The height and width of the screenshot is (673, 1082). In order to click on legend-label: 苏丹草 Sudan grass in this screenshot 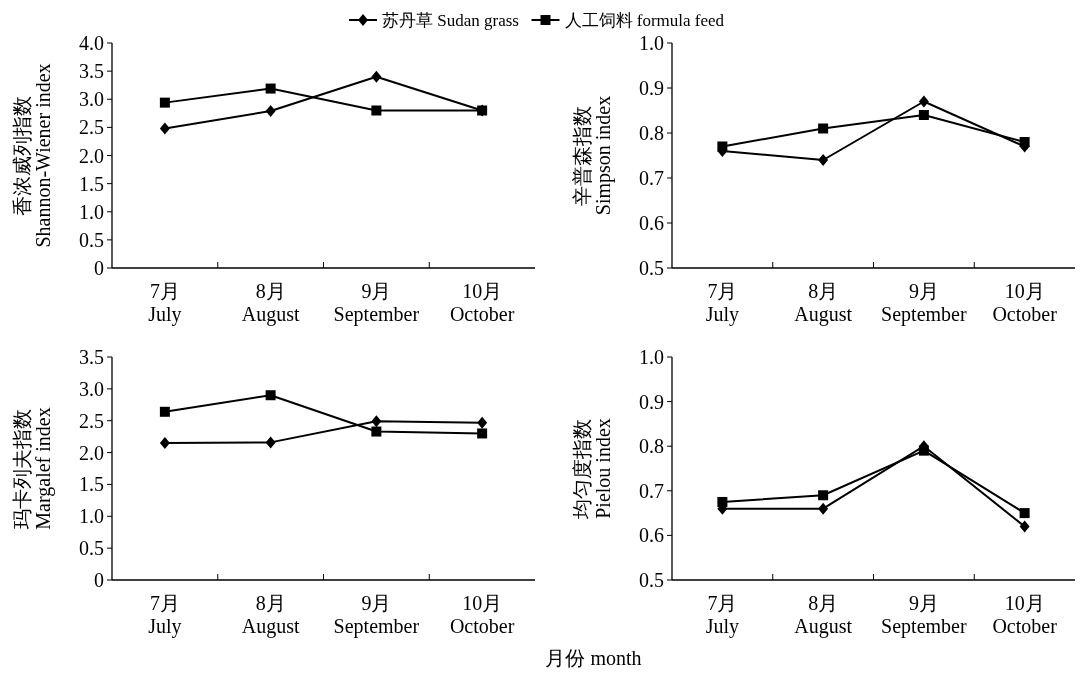, I will do `click(450, 20)`.